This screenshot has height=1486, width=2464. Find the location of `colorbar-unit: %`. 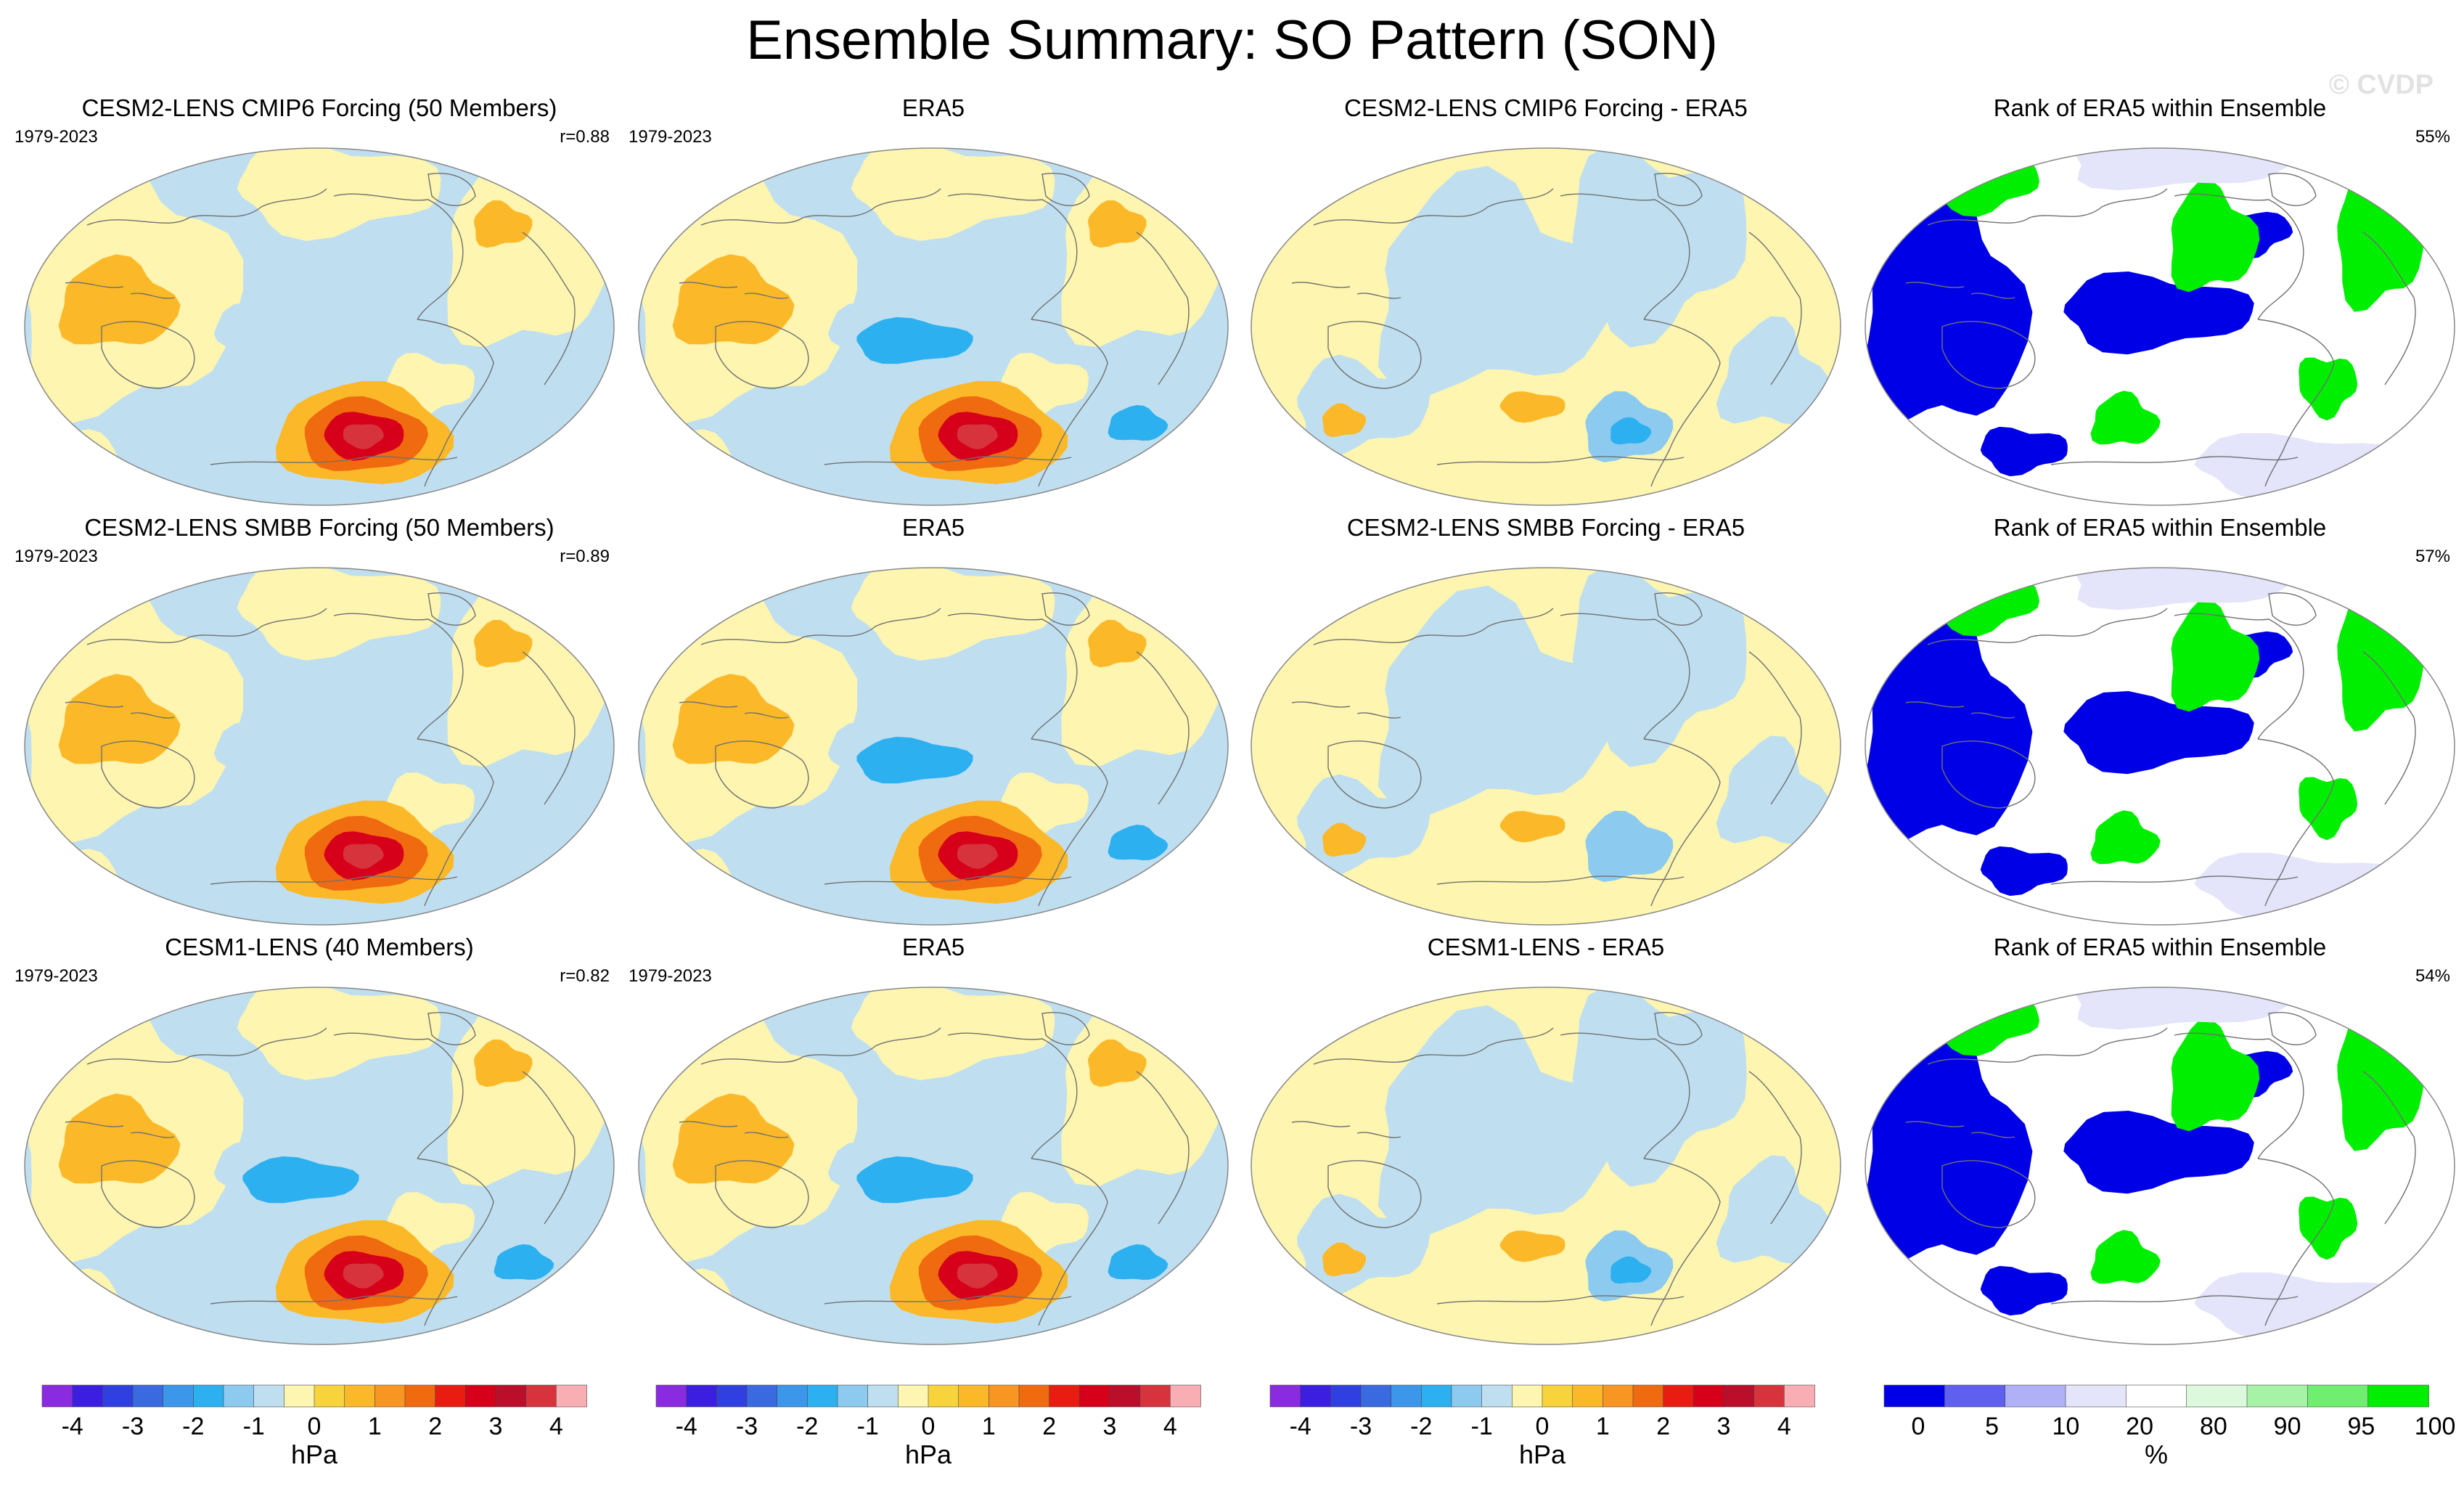

colorbar-unit: % is located at coordinates (2156, 1455).